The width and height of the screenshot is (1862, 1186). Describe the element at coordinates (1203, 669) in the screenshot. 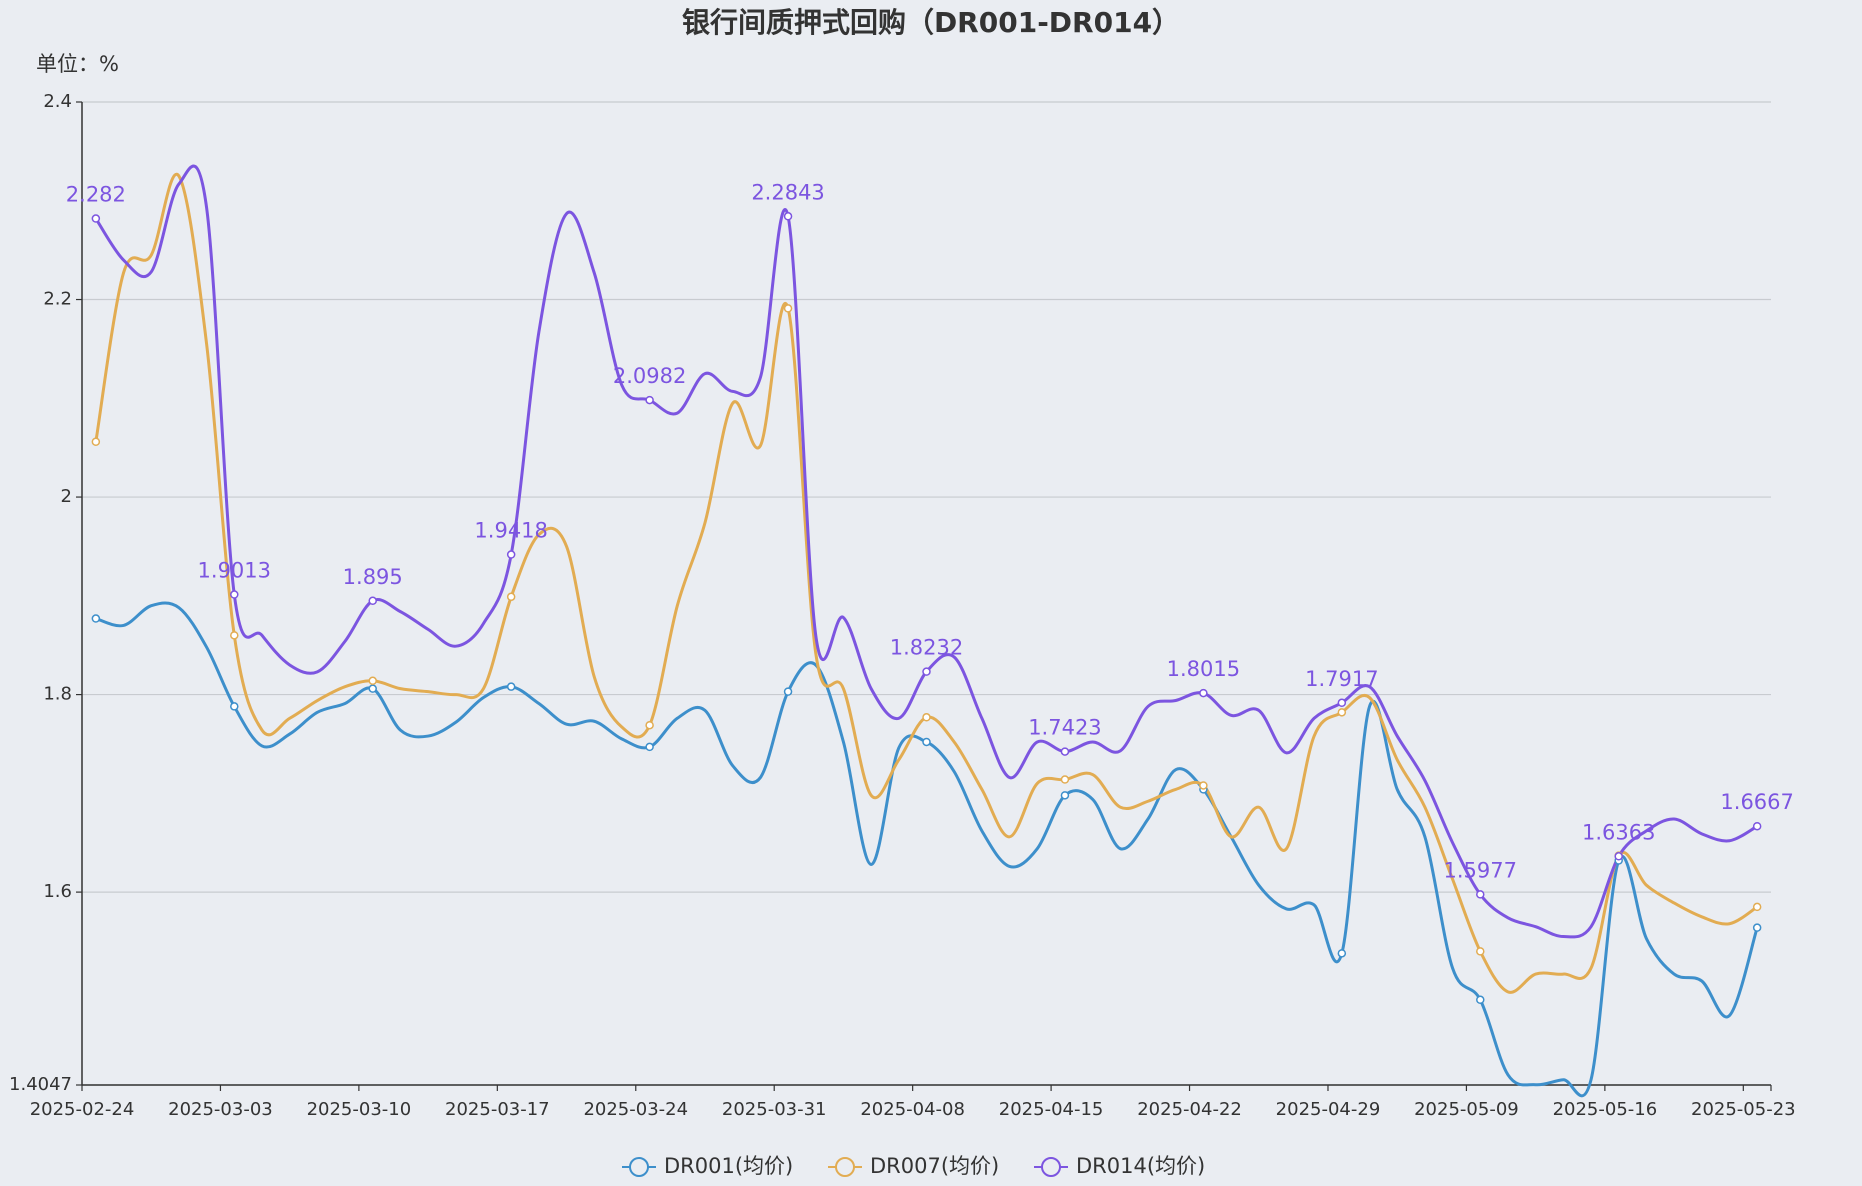

I see `data-label: 1.8015` at that location.